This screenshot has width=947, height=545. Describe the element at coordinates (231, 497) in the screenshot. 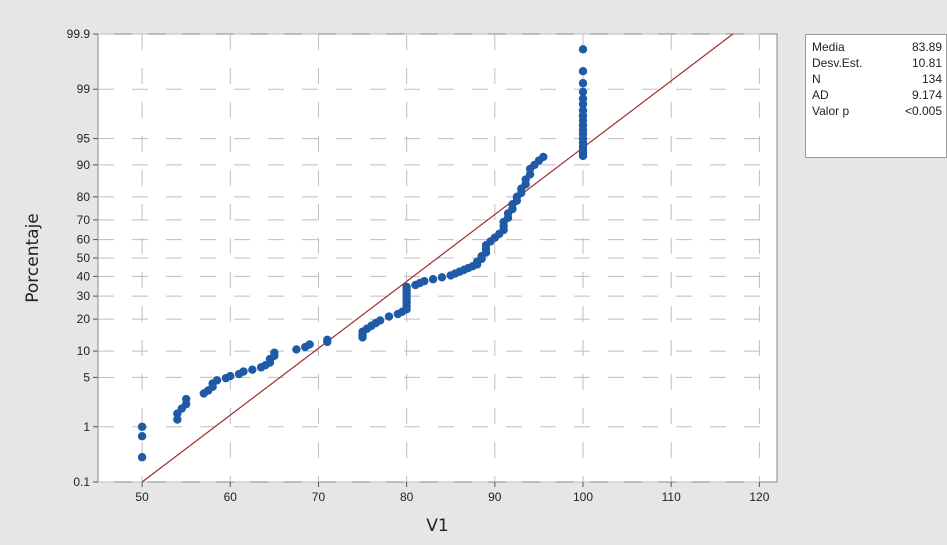

I see `x-tick-label: 60` at that location.